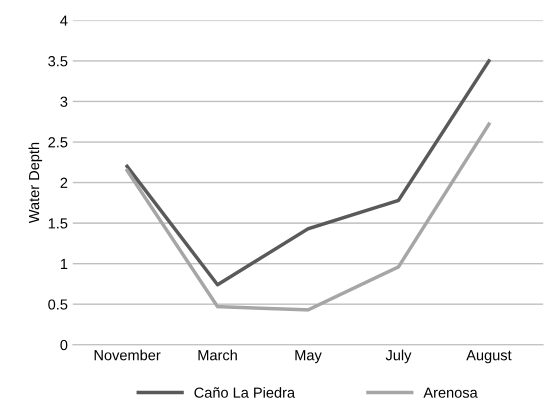 This screenshot has height=408, width=560. Describe the element at coordinates (399, 357) in the screenshot. I see `x-tick-label: July` at that location.